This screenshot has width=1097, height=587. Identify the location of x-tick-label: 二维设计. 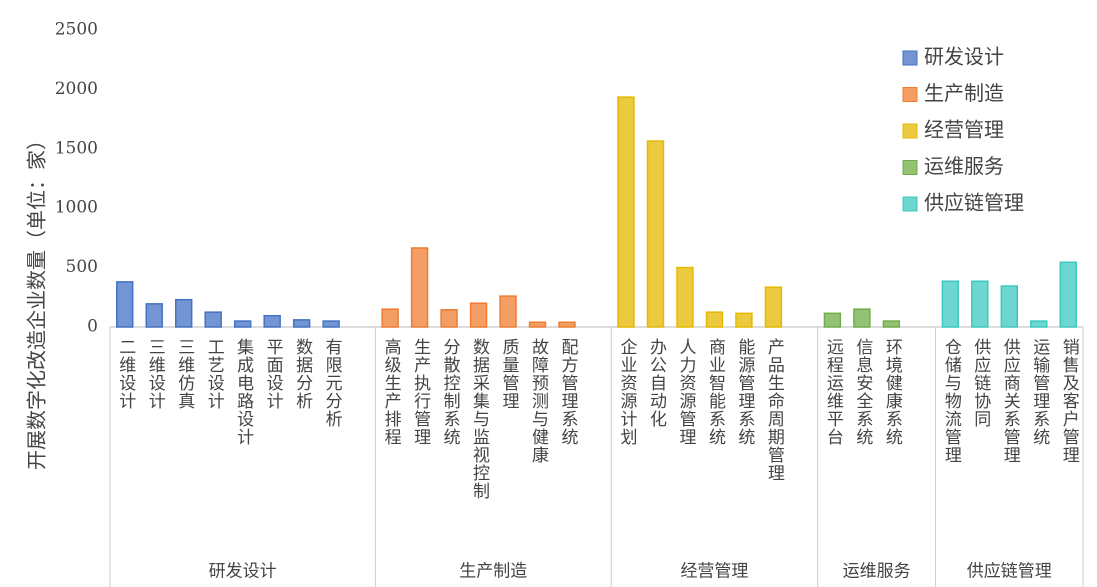
(125, 374).